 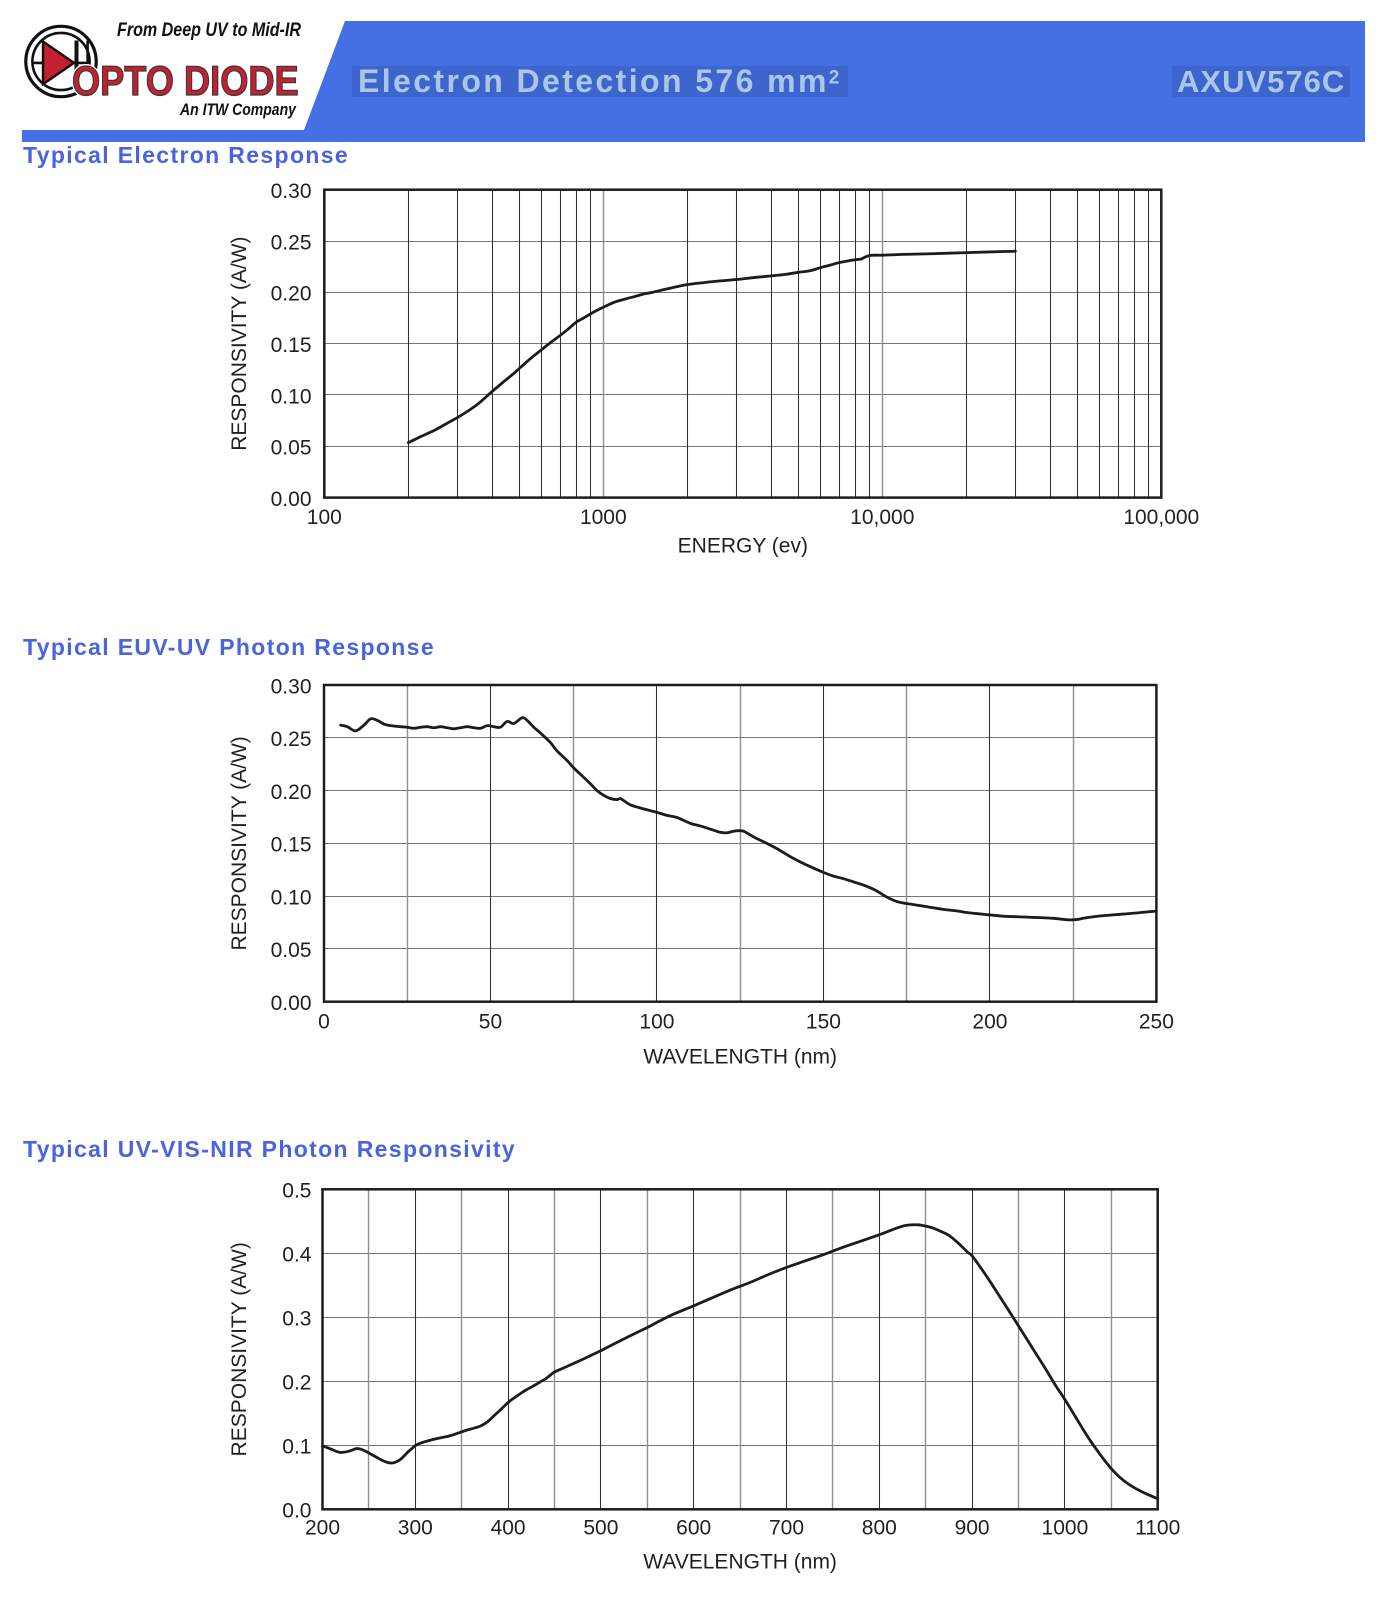 I want to click on brand-wordmark-backdrop: OPTO DIODE, so click(x=185, y=80).